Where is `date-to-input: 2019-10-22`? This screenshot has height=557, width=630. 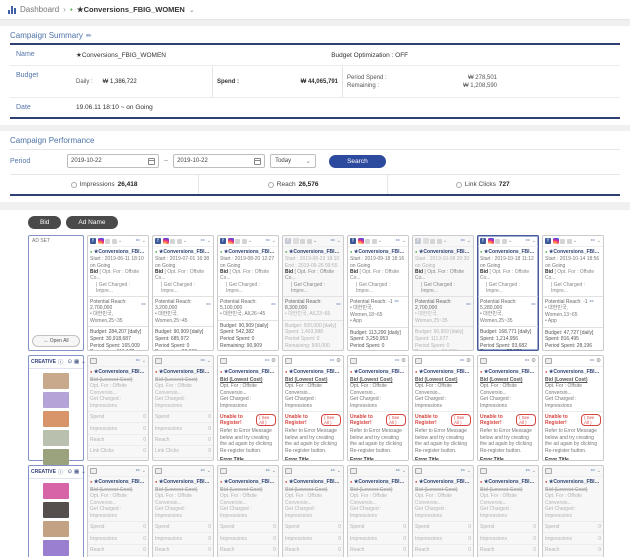
date-to-input: 2019-10-22 is located at coordinates (219, 161).